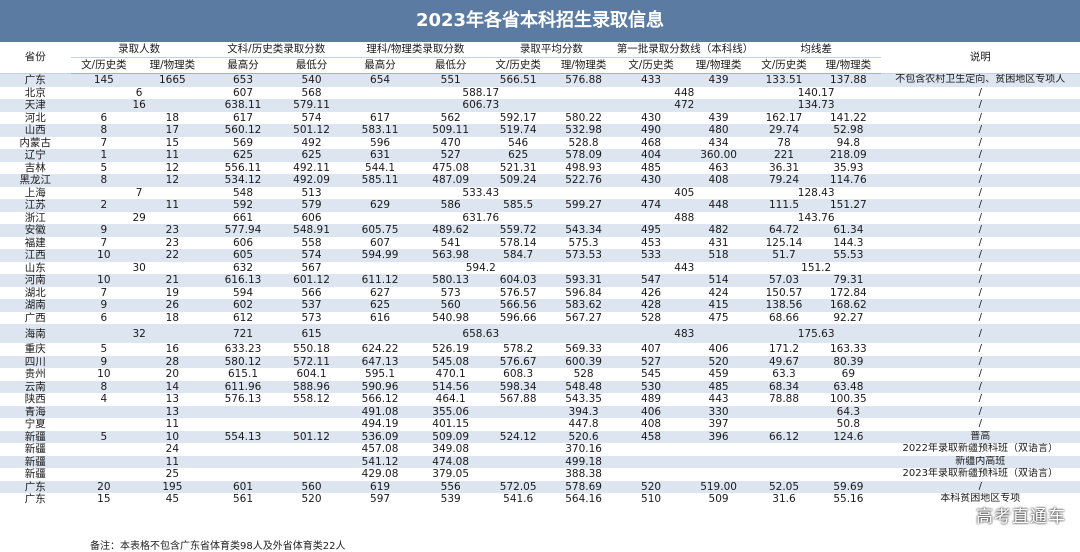  Describe the element at coordinates (518, 317) in the screenshot. I see `data-cell: 596.66` at that location.